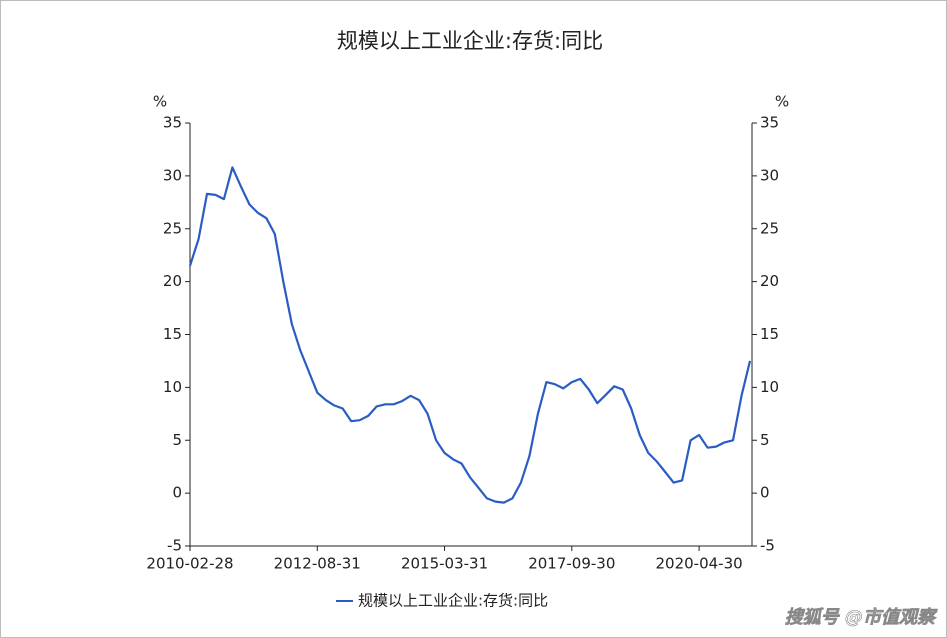  What do you see at coordinates (444, 564) in the screenshot?
I see `x-tick-label: 2015-03-31` at bounding box center [444, 564].